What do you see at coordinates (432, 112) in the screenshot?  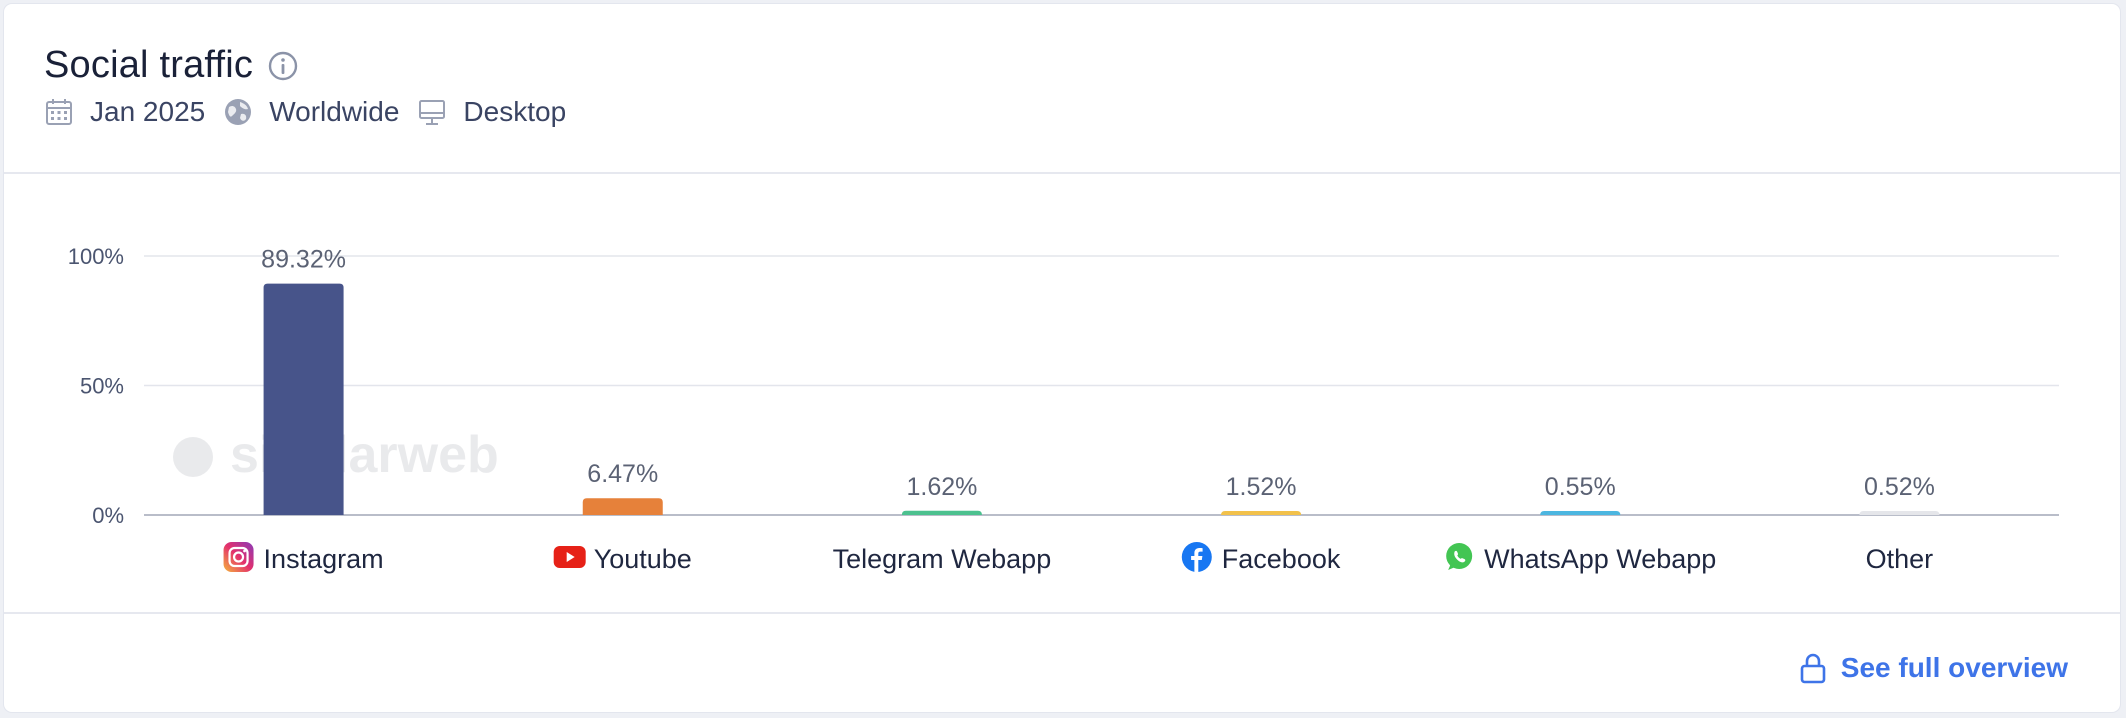 I see `desktop-icon` at bounding box center [432, 112].